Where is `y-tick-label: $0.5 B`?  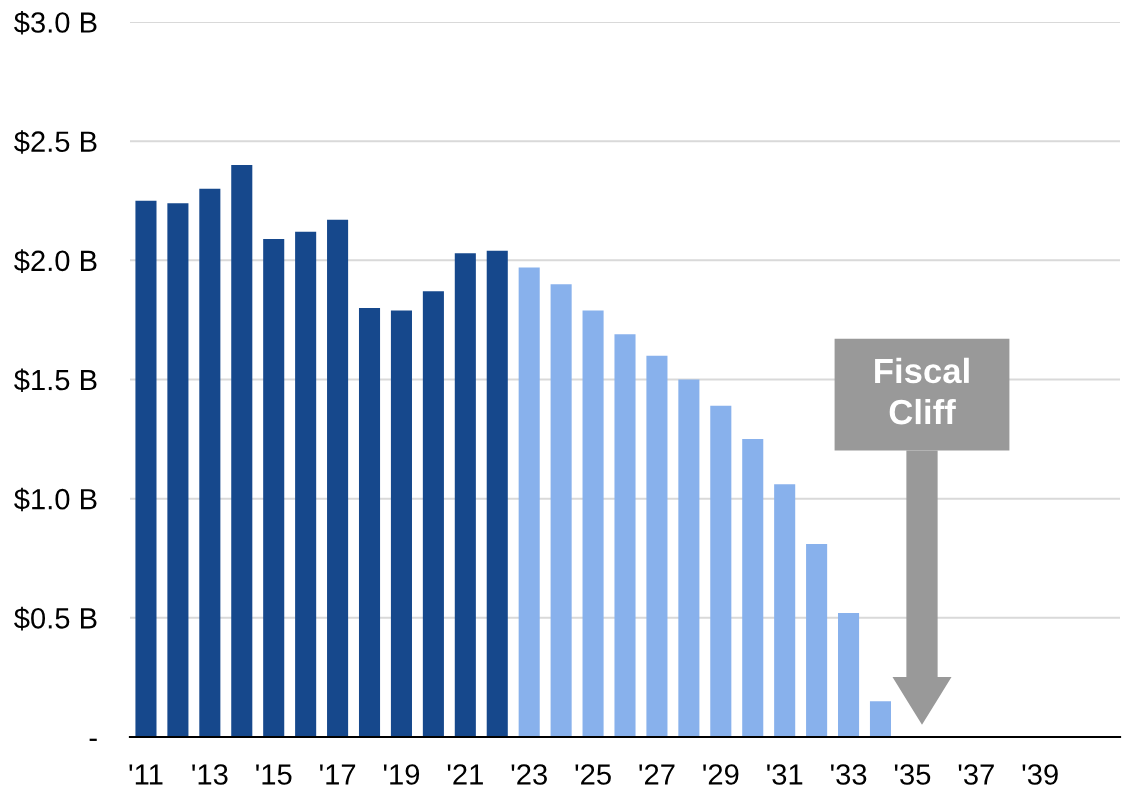
y-tick-label: $0.5 B is located at coordinates (55, 618).